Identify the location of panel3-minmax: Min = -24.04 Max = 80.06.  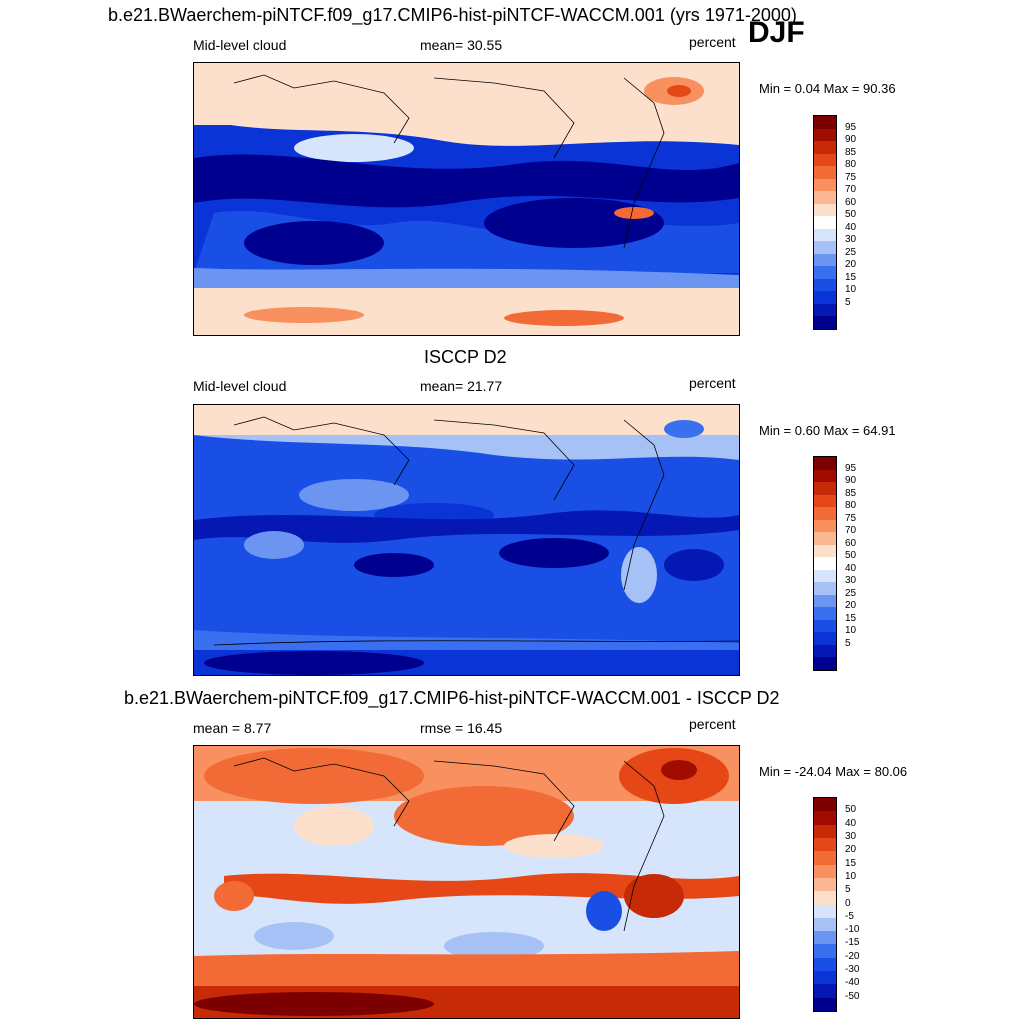
(833, 771).